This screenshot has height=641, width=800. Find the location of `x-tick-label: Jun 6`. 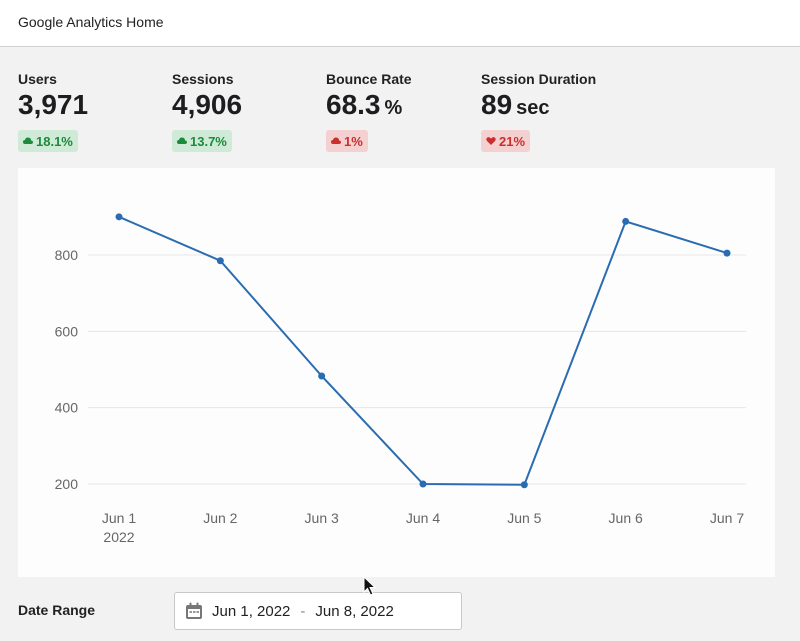

x-tick-label: Jun 6 is located at coordinates (626, 518).